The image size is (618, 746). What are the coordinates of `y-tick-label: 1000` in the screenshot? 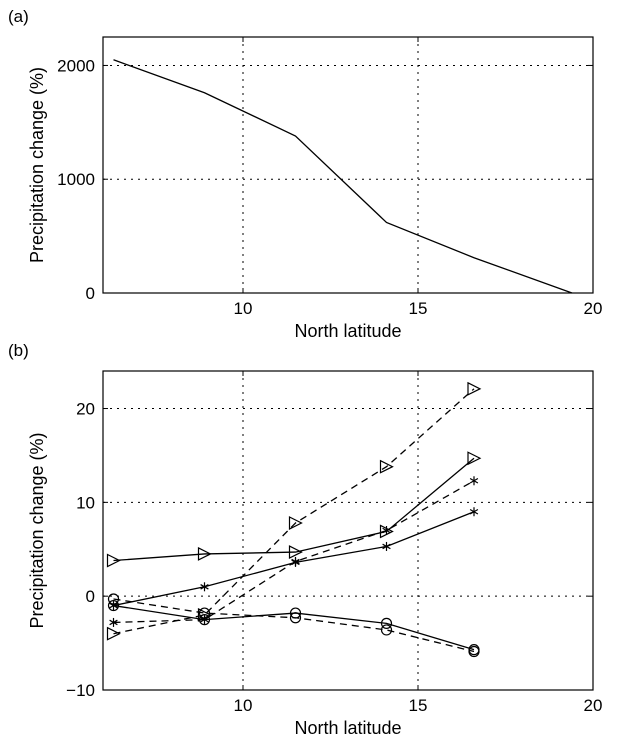 It's located at (76, 179).